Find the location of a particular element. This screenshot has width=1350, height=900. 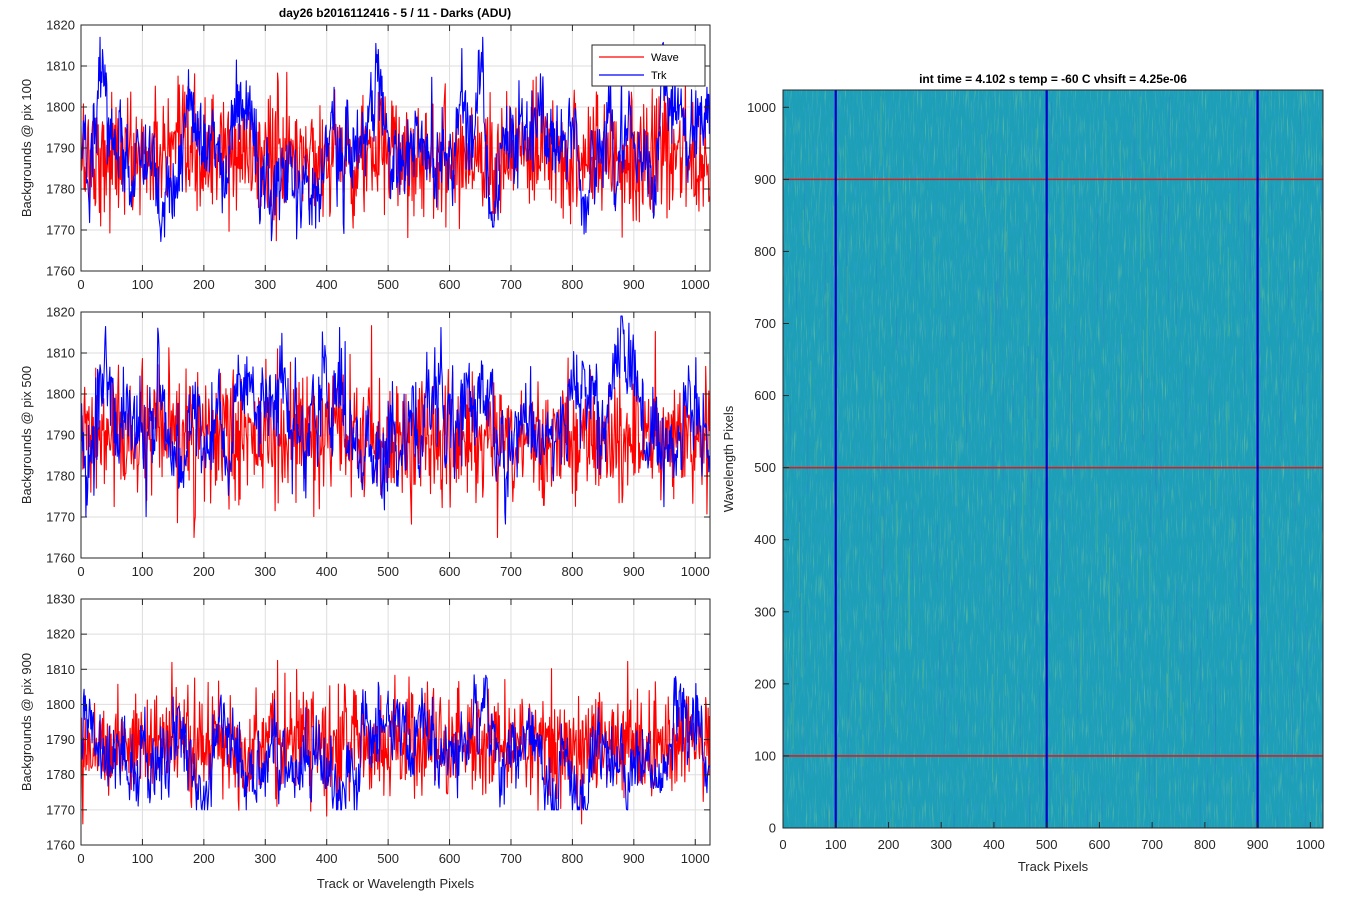

image-x-tick-label: 500 is located at coordinates (1047, 844).